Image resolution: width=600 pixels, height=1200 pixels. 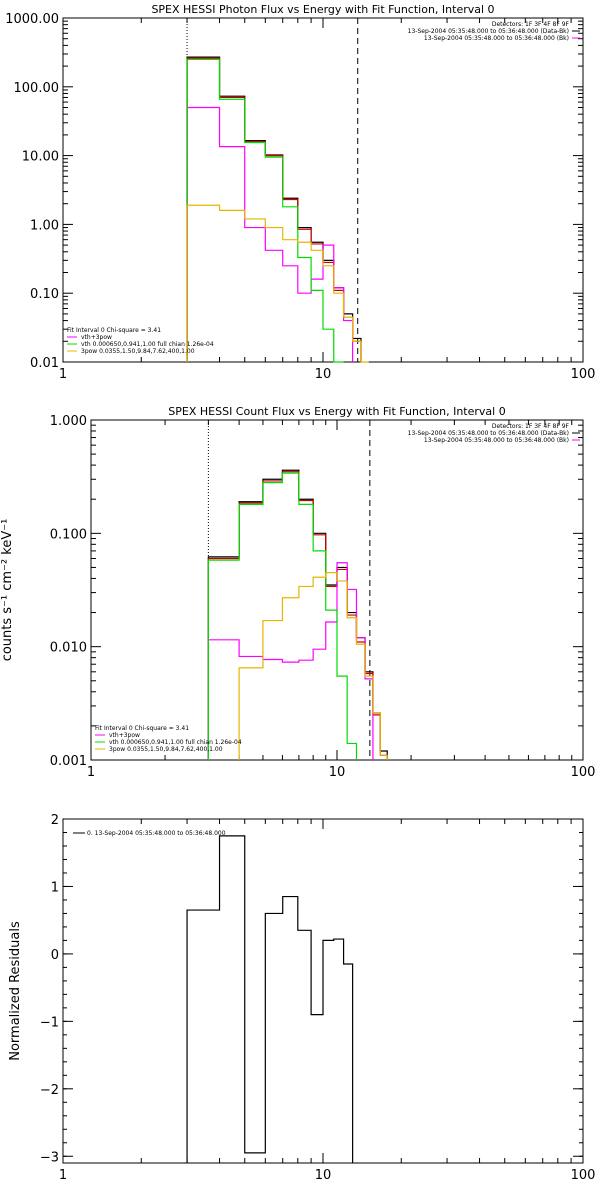 What do you see at coordinates (7, 590) in the screenshot?
I see `y-axis-label: counts s⁻¹ cm⁻² keV⁻¹` at bounding box center [7, 590].